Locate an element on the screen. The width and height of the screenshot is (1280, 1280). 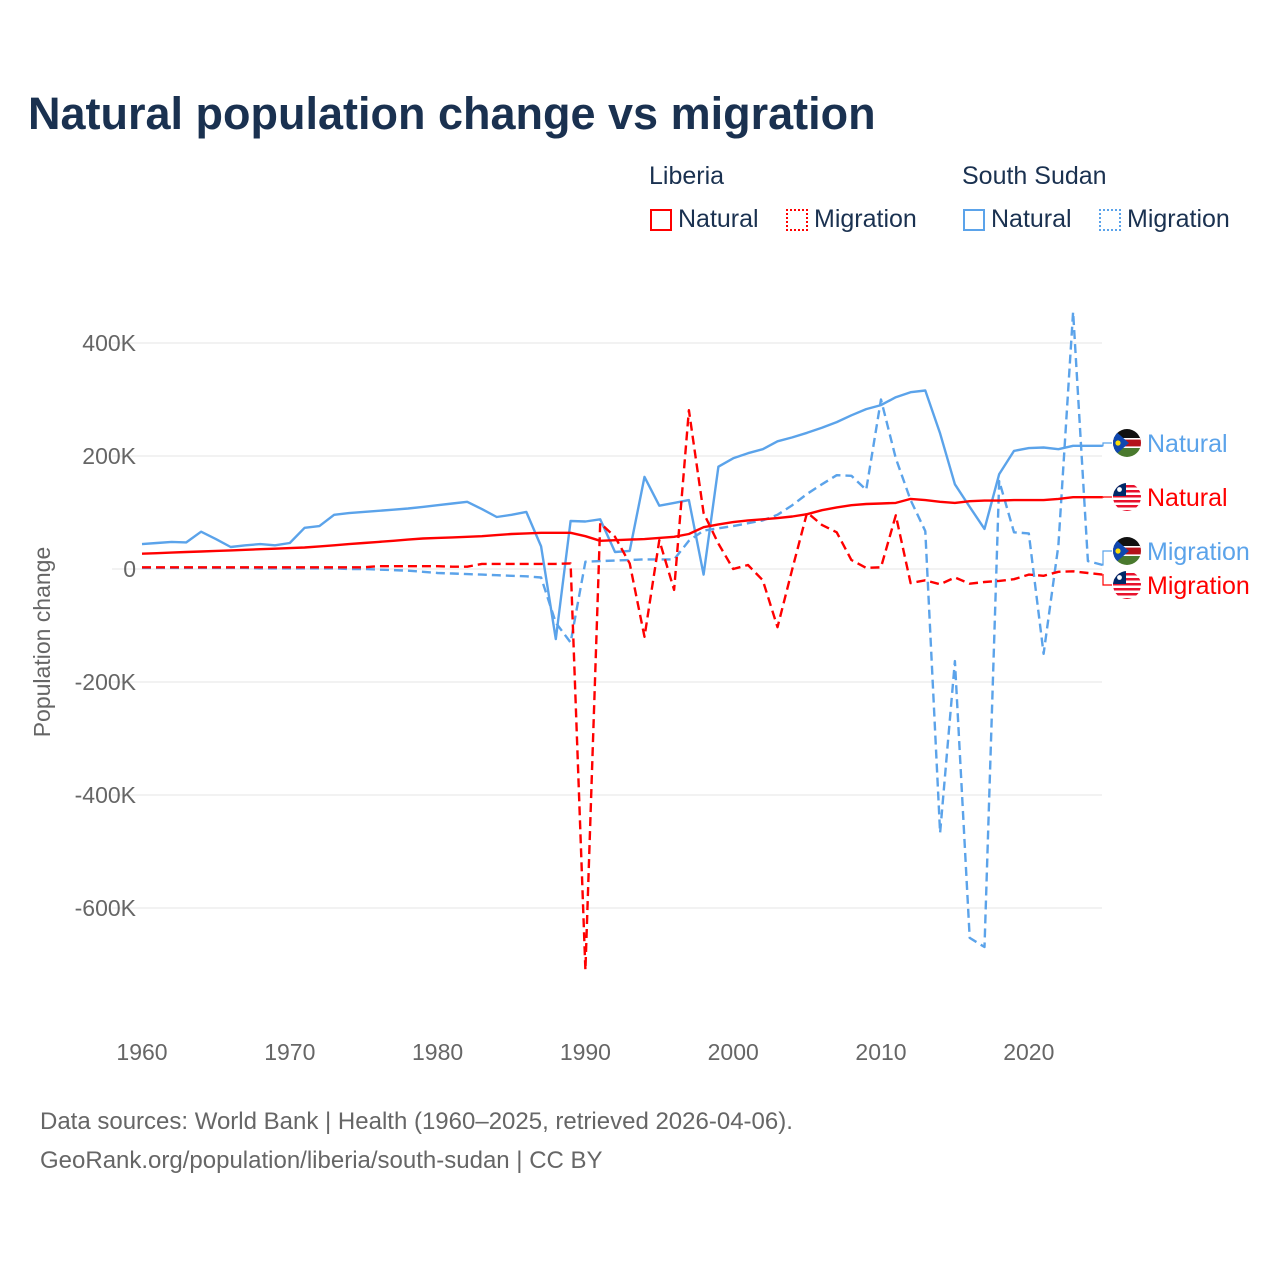
legend-south-sudan-migration: Migration is located at coordinates (1164, 219).